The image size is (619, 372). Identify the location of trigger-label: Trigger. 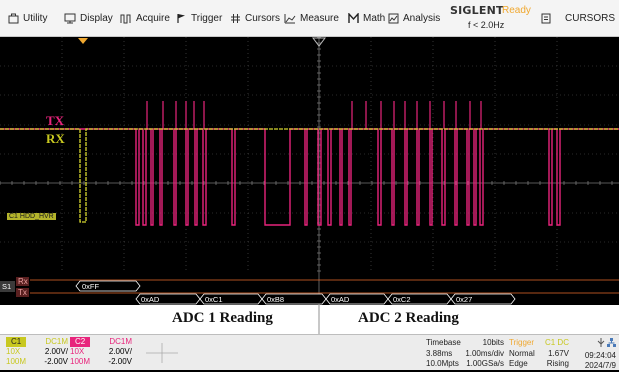
(522, 342).